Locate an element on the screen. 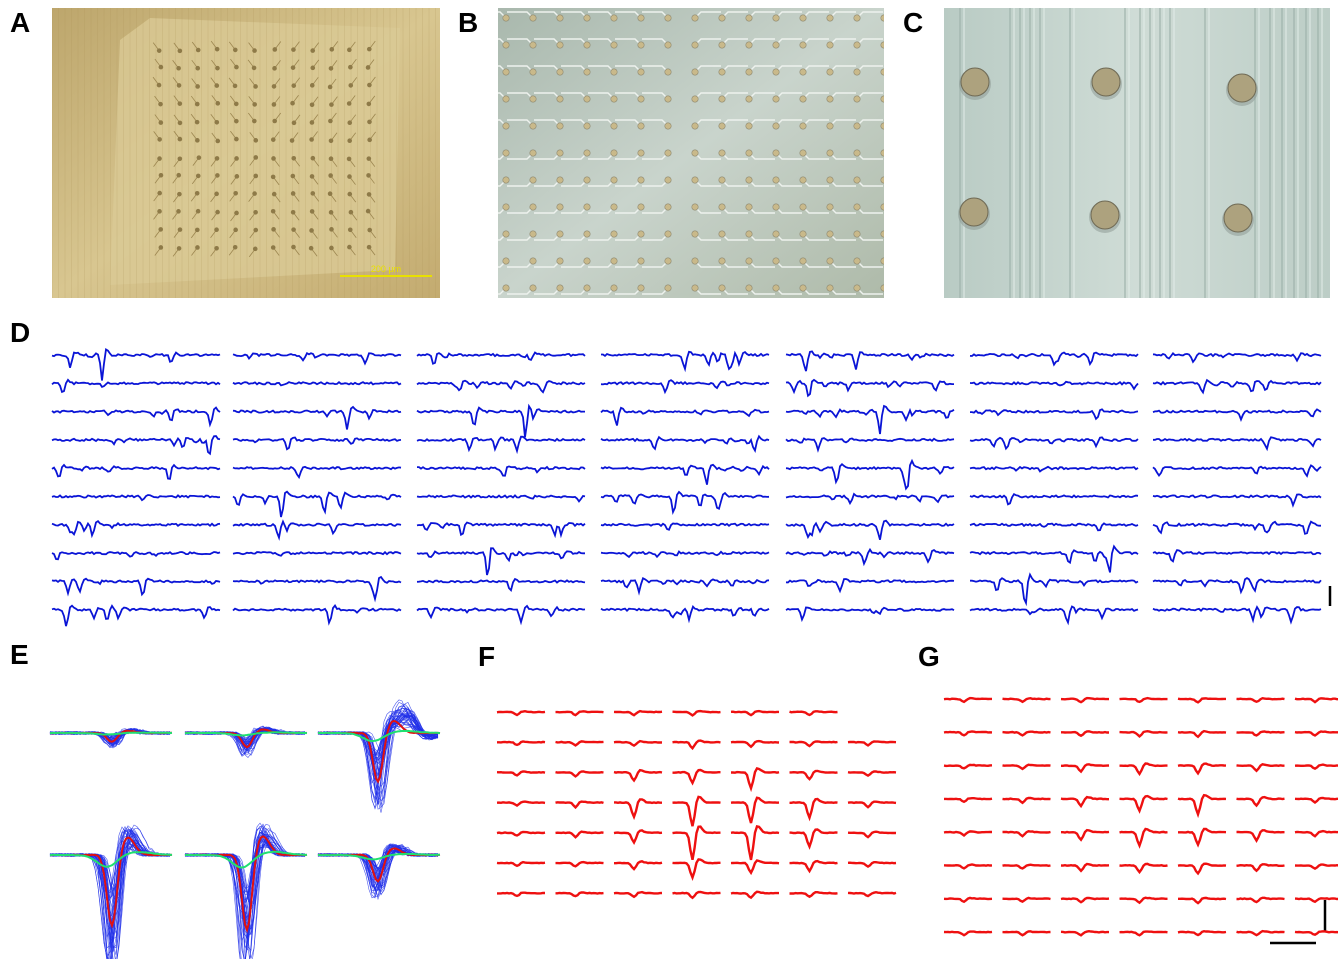 The width and height of the screenshot is (1338, 959). waveform is located at coordinates (378, 738).